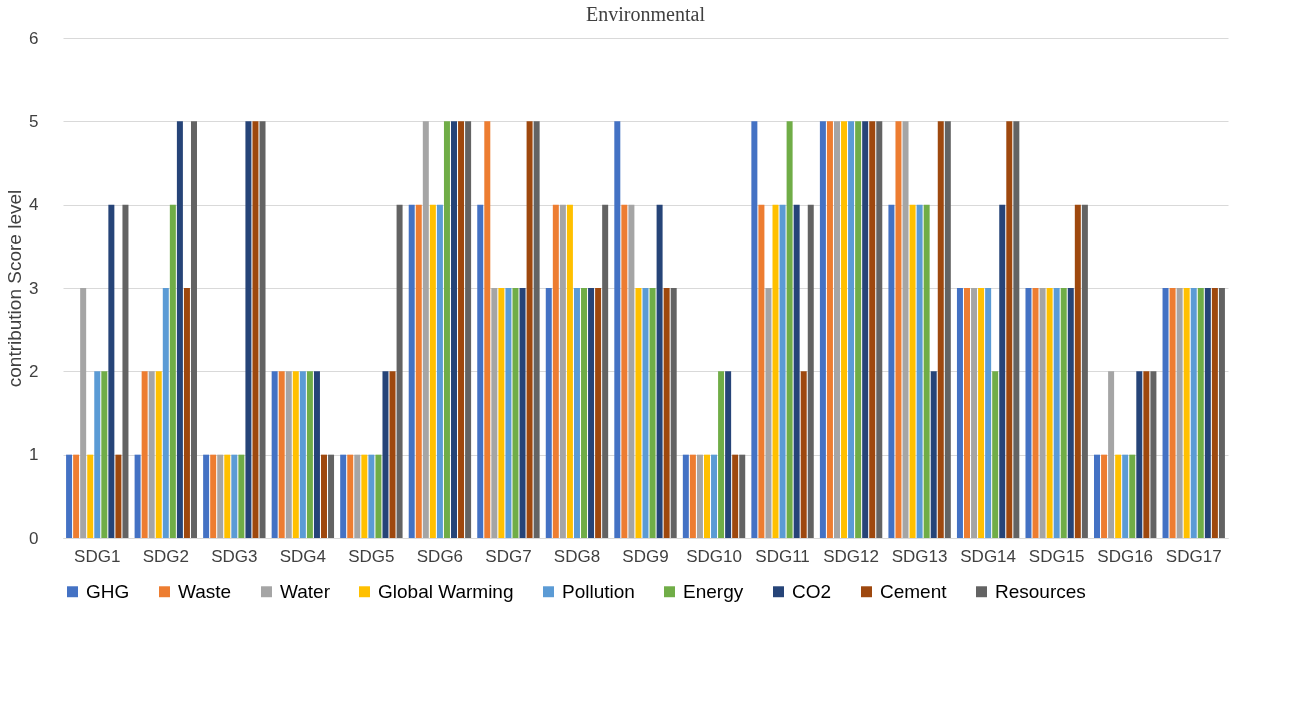  I want to click on x-tick-label: SDG5, so click(371, 556).